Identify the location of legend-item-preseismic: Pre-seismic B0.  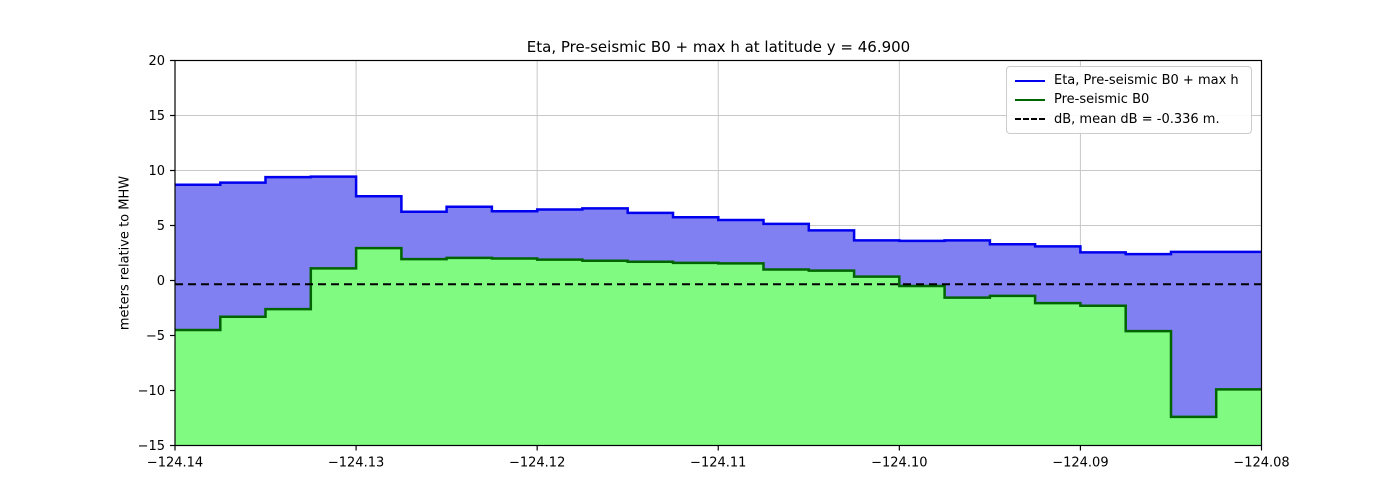
(1129, 99).